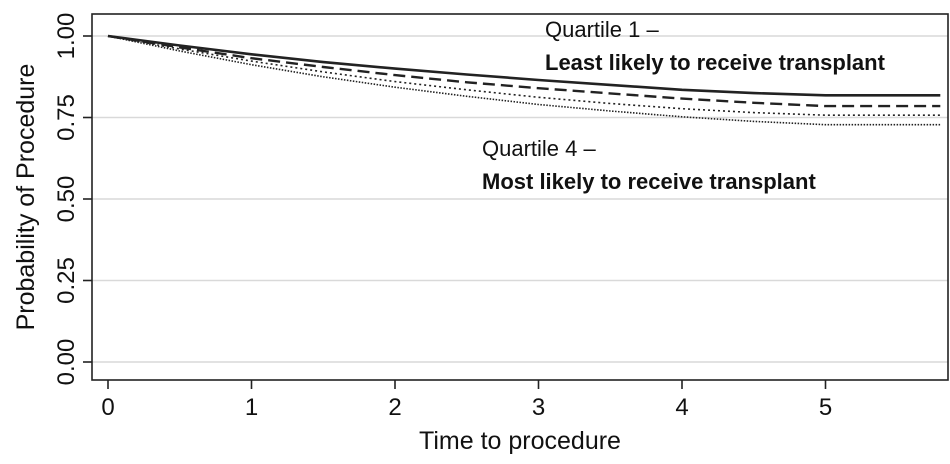 The image size is (950, 464). What do you see at coordinates (251, 407) in the screenshot?
I see `x-tick-label-1: 1` at bounding box center [251, 407].